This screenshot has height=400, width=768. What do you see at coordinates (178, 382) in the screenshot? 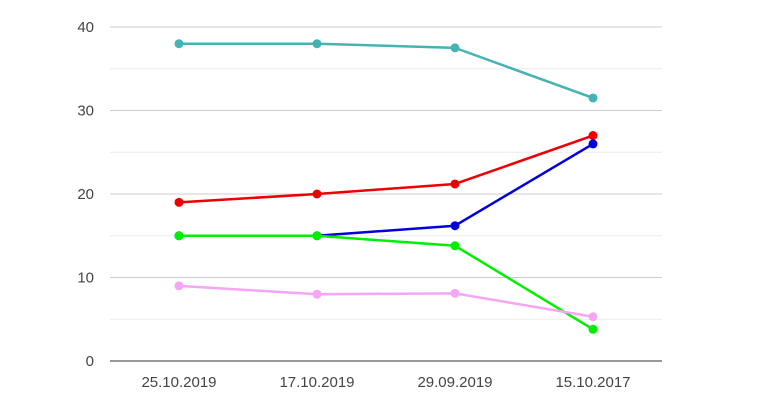
I see `x-tick-label: 25.10.2019` at bounding box center [178, 382].